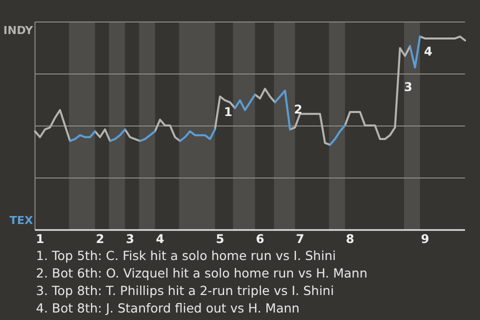 Image resolution: width=480 pixels, height=320 pixels. Describe the element at coordinates (300, 239) in the screenshot. I see `x-tick-label: 7` at that location.